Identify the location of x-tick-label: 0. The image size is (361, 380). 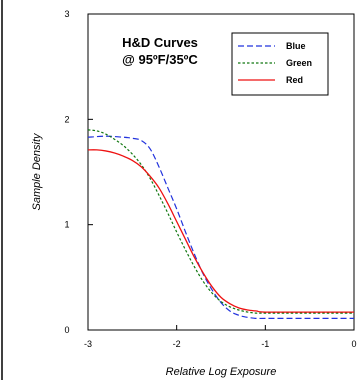
(353, 344).